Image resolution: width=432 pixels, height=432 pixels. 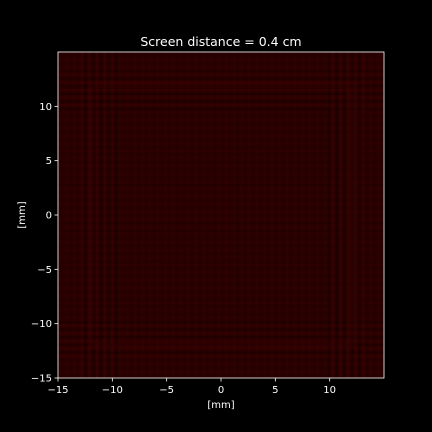 What do you see at coordinates (329, 390) in the screenshot?
I see `x-tick-label: 10` at bounding box center [329, 390].